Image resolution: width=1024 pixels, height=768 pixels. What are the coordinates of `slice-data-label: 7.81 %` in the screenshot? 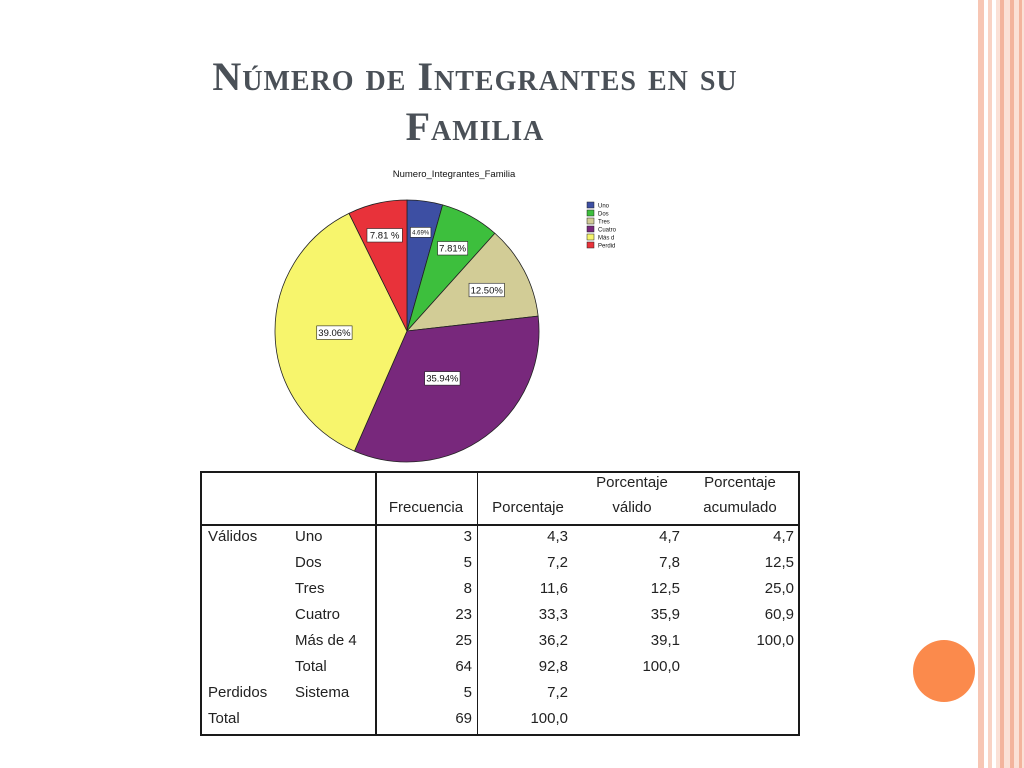 It's located at (384, 235).